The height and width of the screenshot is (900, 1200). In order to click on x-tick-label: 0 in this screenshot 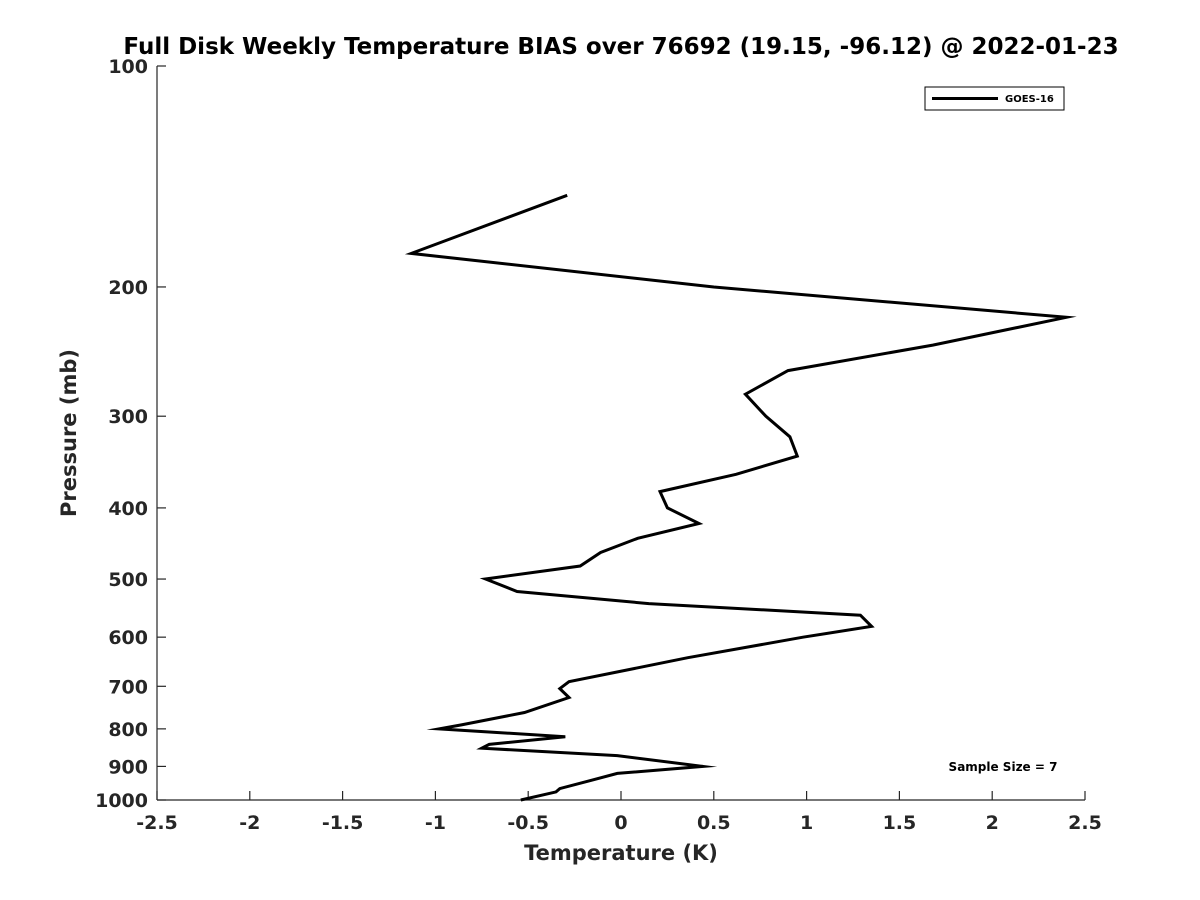, I will do `click(620, 823)`.